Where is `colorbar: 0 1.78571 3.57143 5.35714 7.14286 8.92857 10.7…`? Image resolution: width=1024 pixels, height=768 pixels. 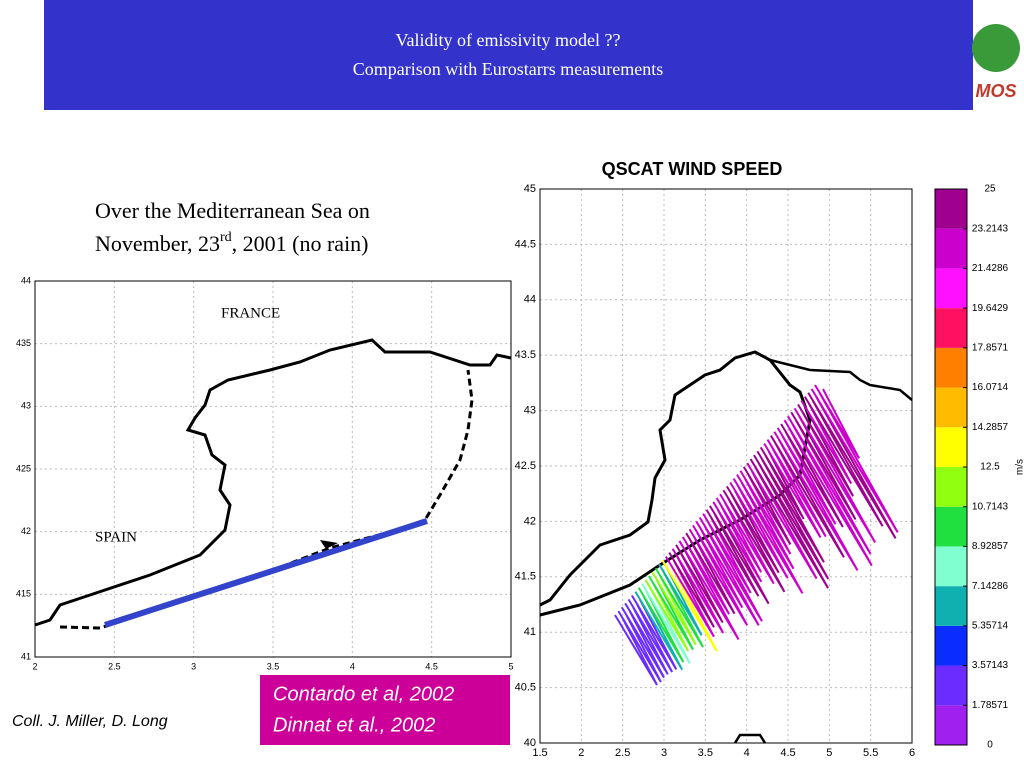 colorbar: 0 1.78571 3.57143 5.35714 7.14286 8.92857 10.7… is located at coordinates (971, 467).